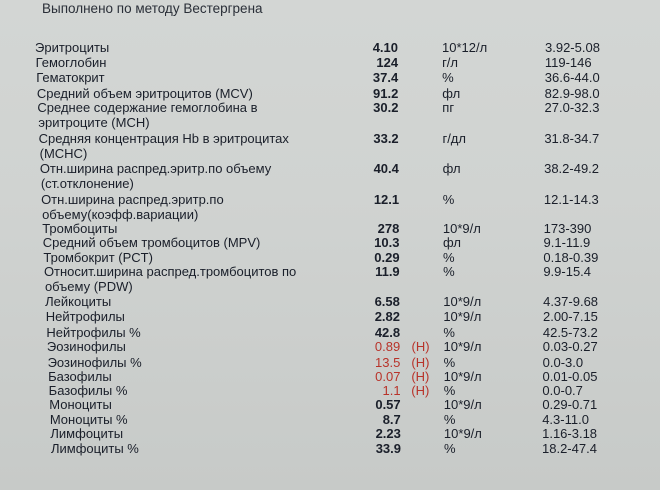  I want to click on reference-range: 9.9-15.4, so click(567, 271).